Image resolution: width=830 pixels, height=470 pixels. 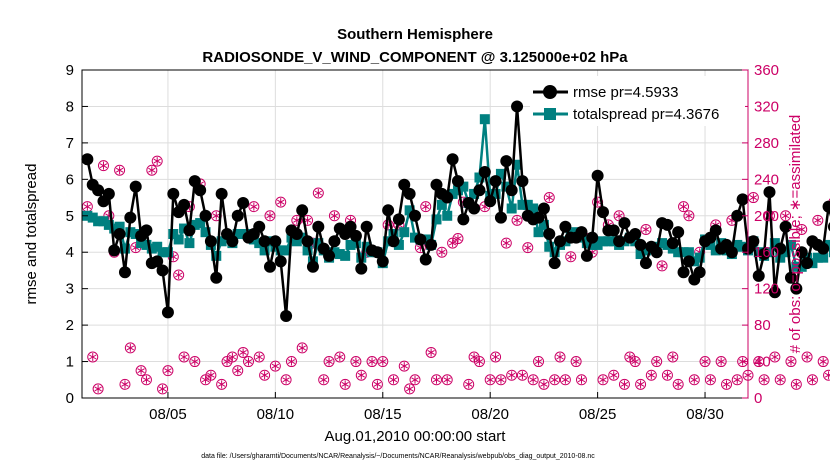 I want to click on legend-totalspread-label: totalspread pr=4.3676, so click(x=646, y=114).